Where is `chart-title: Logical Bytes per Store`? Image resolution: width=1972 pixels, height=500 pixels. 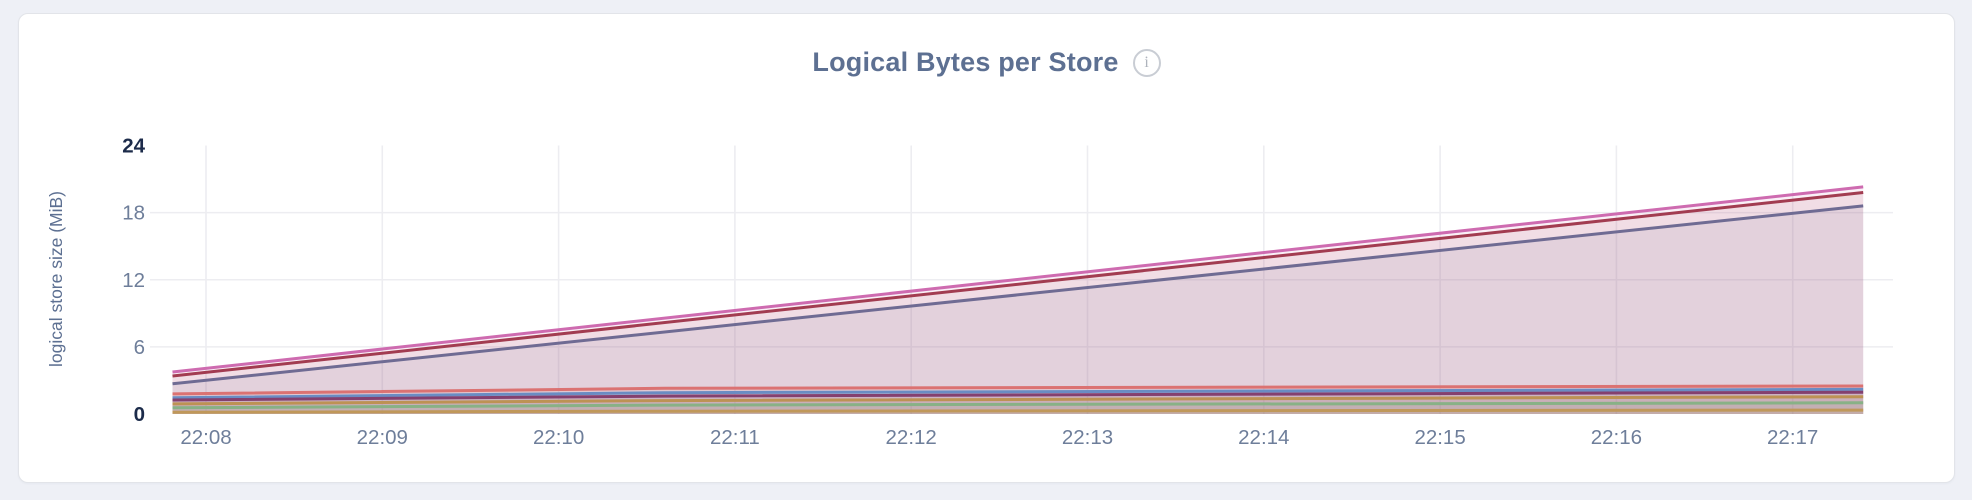
chart-title: Logical Bytes per Store is located at coordinates (965, 62).